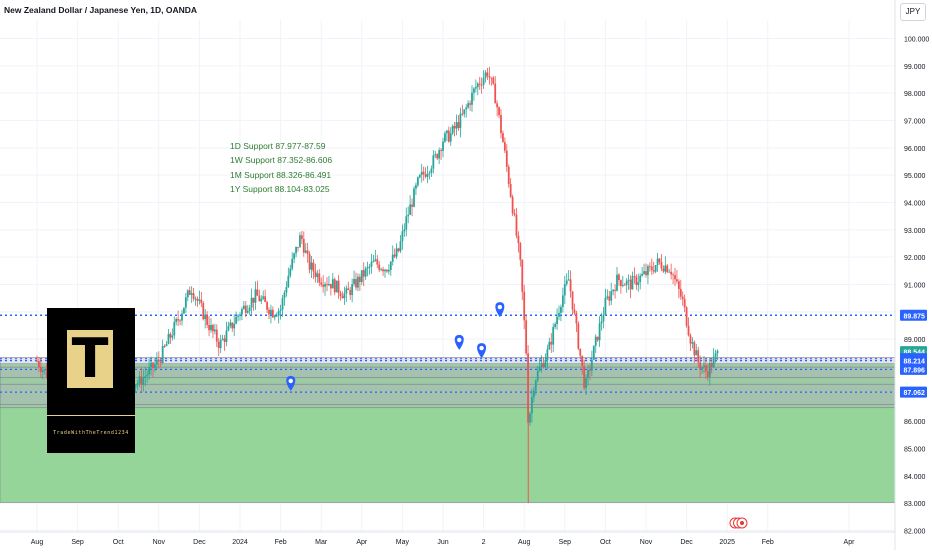  I want to click on currency-button: JPY, so click(913, 12).